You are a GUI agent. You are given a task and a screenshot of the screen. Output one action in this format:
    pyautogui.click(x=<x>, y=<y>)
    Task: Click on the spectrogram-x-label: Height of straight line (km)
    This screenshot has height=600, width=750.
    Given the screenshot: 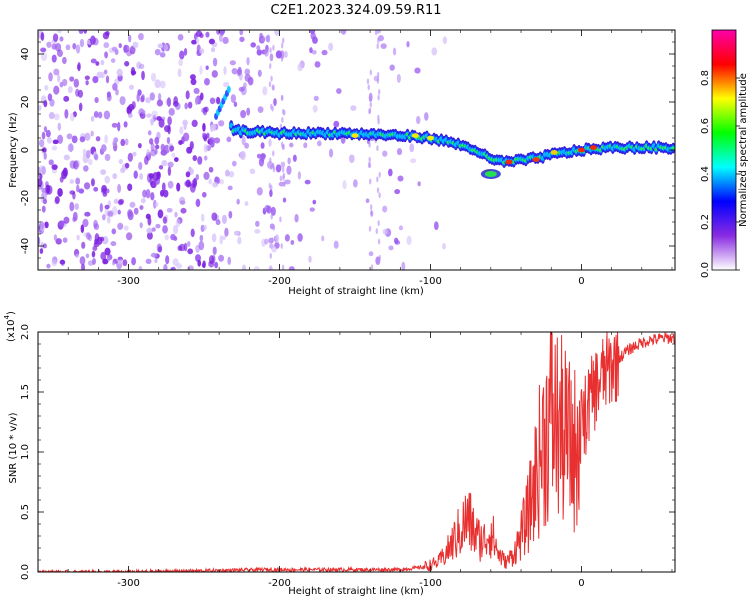 What is the action you would take?
    pyautogui.click(x=356, y=291)
    